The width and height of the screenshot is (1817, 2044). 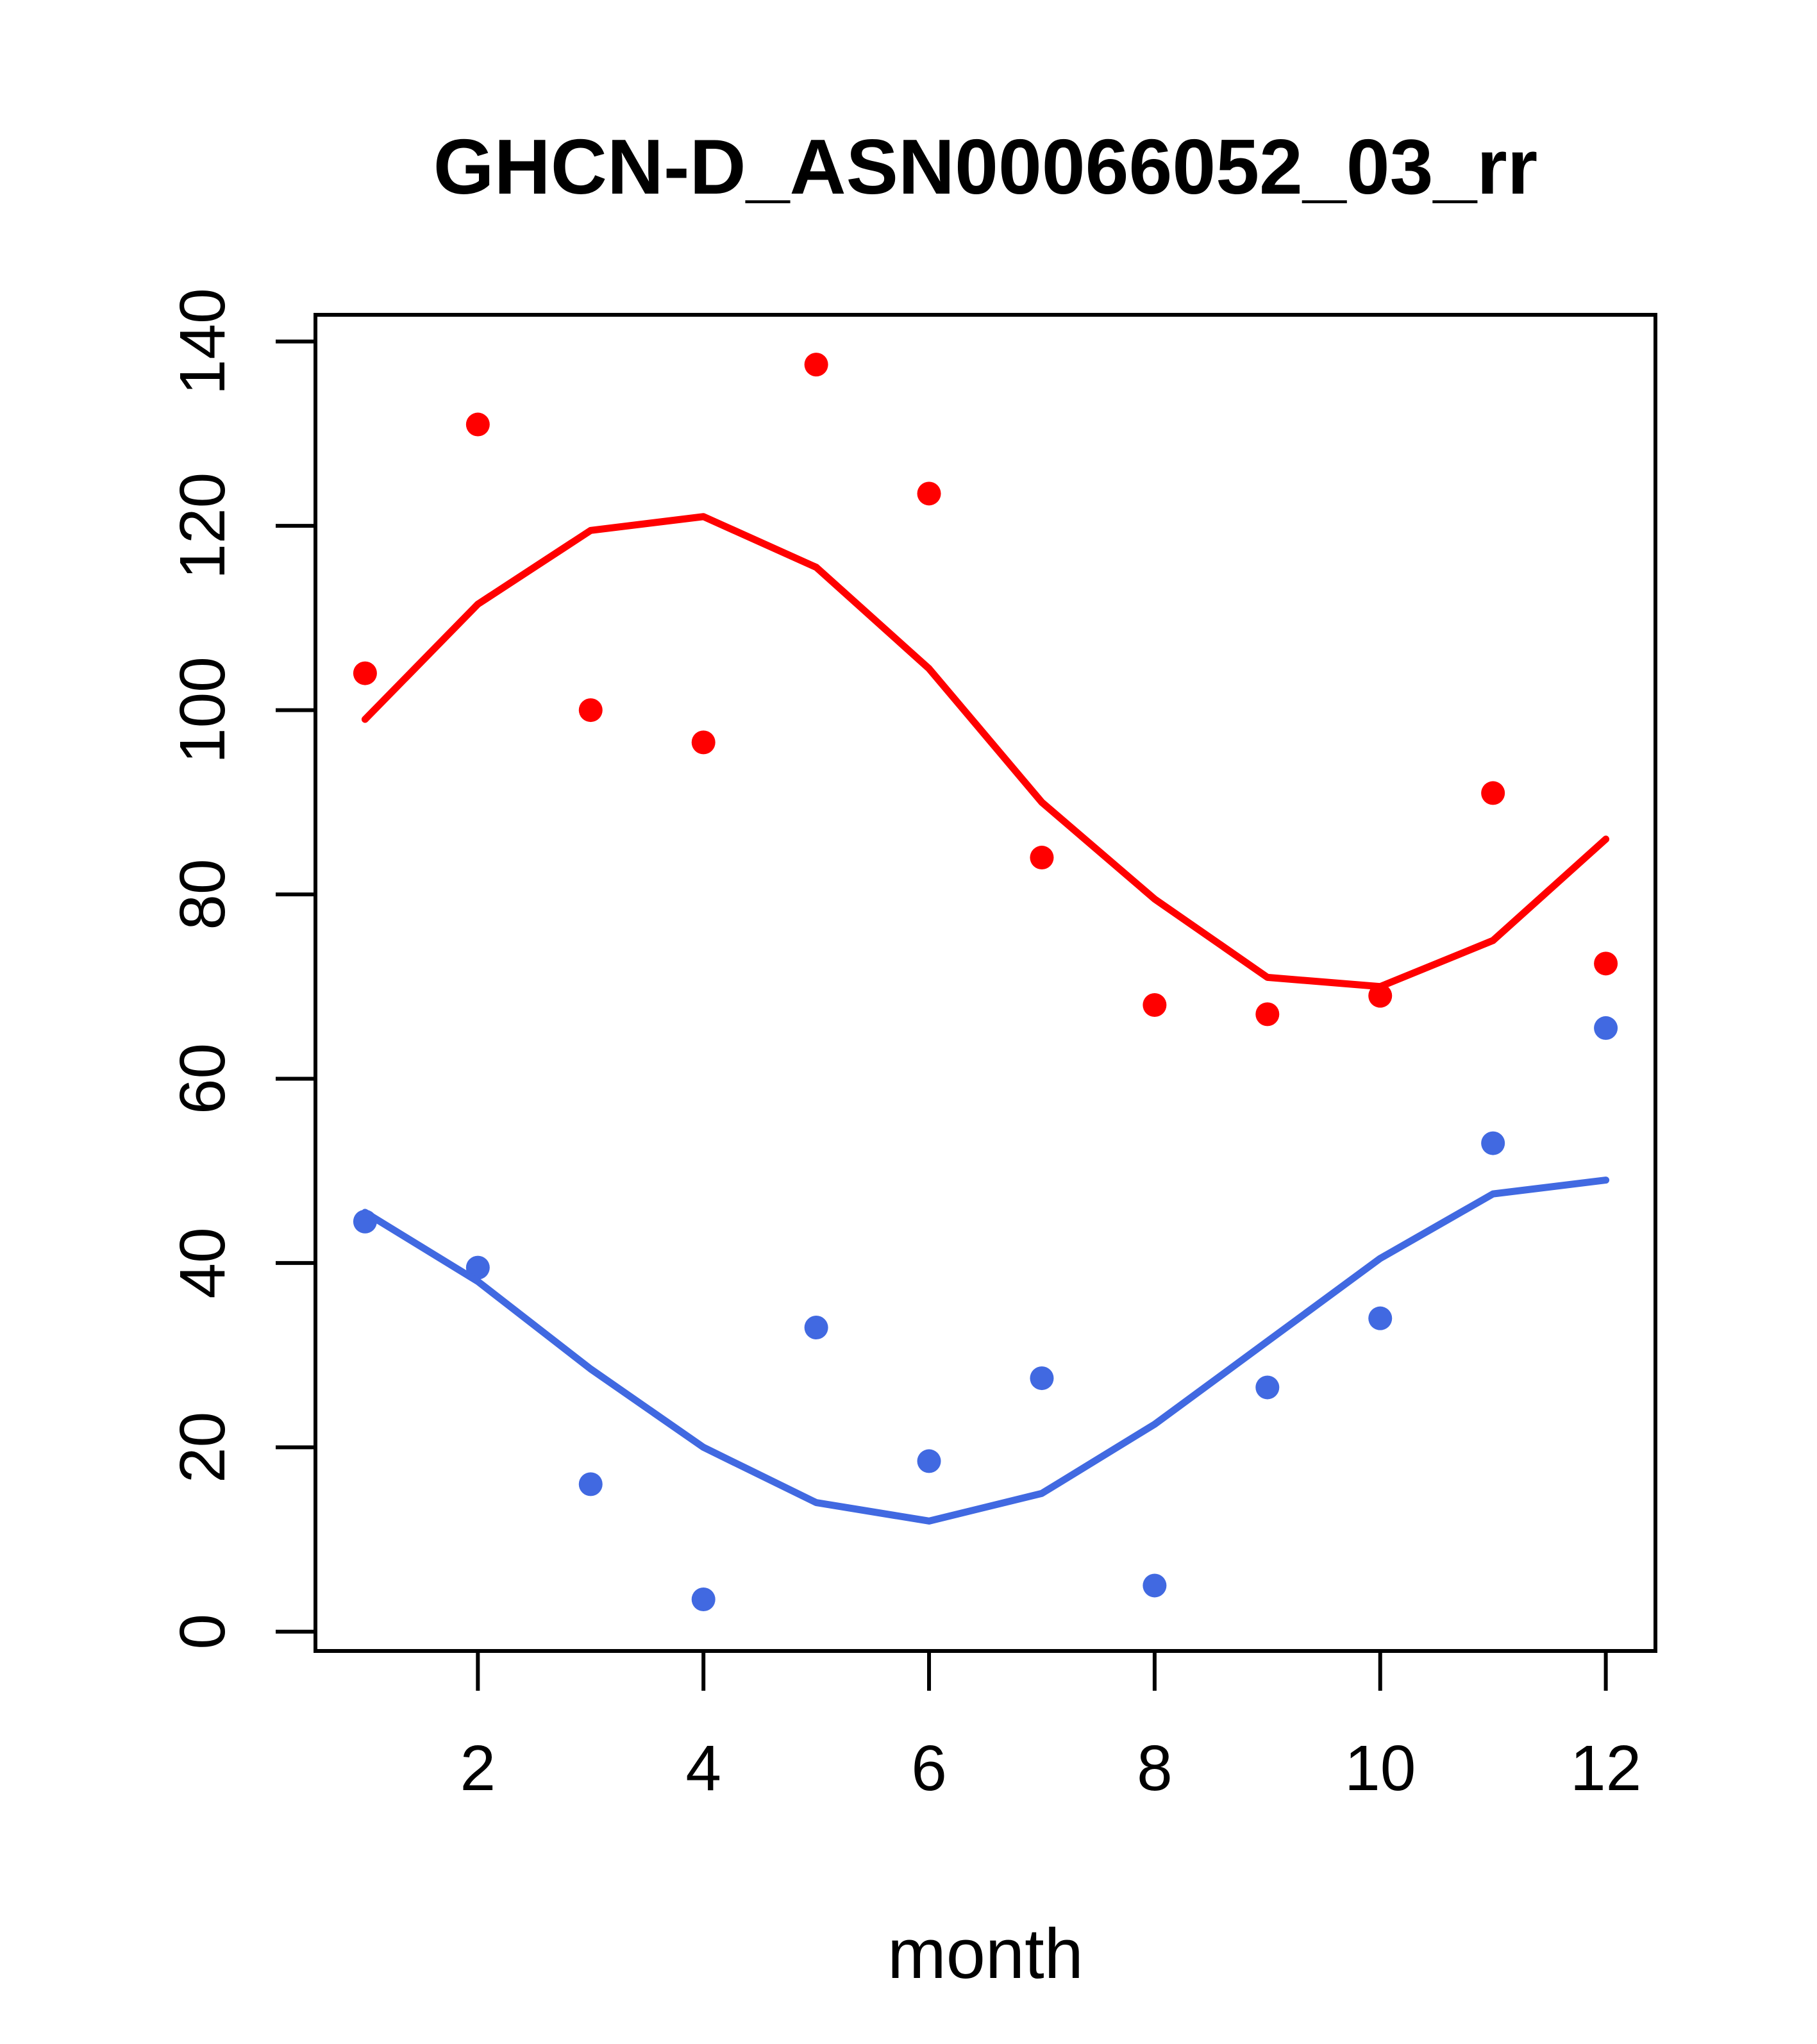 I want to click on y-tick-label: 120, so click(x=203, y=526).